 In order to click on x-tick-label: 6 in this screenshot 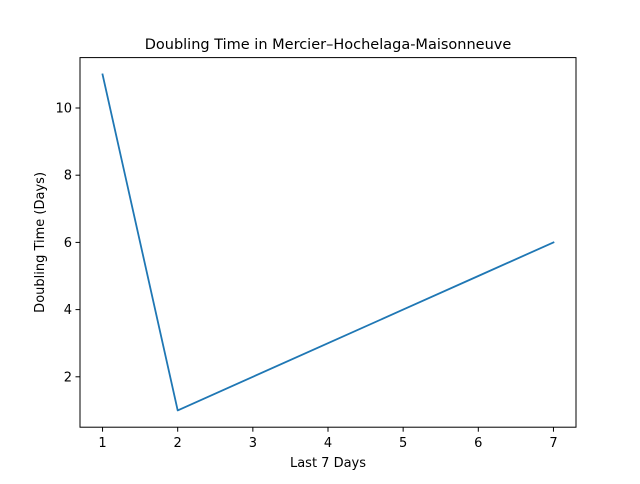, I will do `click(478, 443)`.